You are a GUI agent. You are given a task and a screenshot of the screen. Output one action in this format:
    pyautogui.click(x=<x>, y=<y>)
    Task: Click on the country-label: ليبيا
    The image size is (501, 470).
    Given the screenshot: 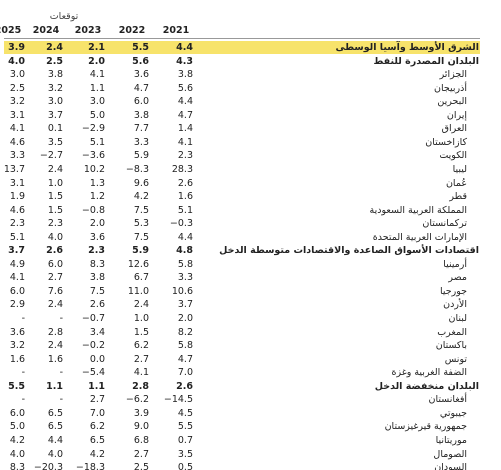 What is the action you would take?
    pyautogui.click(x=459, y=169)
    